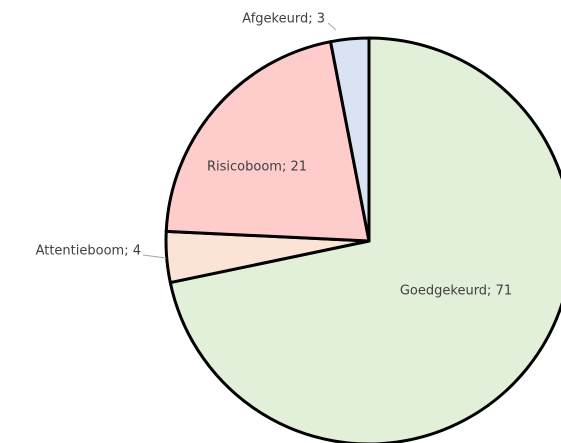 Image resolution: width=561 pixels, height=443 pixels. I want to click on data-label: Risicoboom; 21, so click(257, 167).